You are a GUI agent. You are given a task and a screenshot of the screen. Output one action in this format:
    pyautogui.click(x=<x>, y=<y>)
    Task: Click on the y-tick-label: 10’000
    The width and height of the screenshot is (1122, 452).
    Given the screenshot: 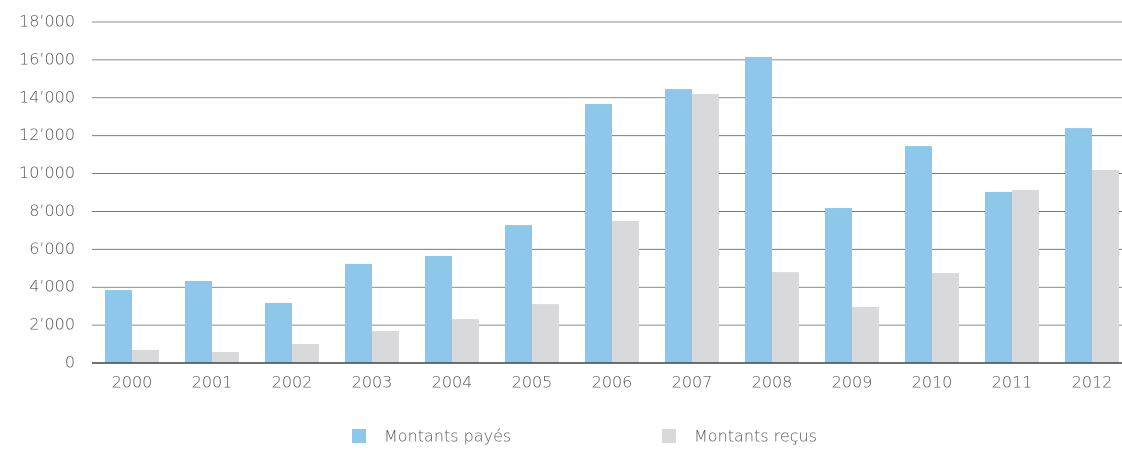 What is the action you would take?
    pyautogui.click(x=47, y=172)
    